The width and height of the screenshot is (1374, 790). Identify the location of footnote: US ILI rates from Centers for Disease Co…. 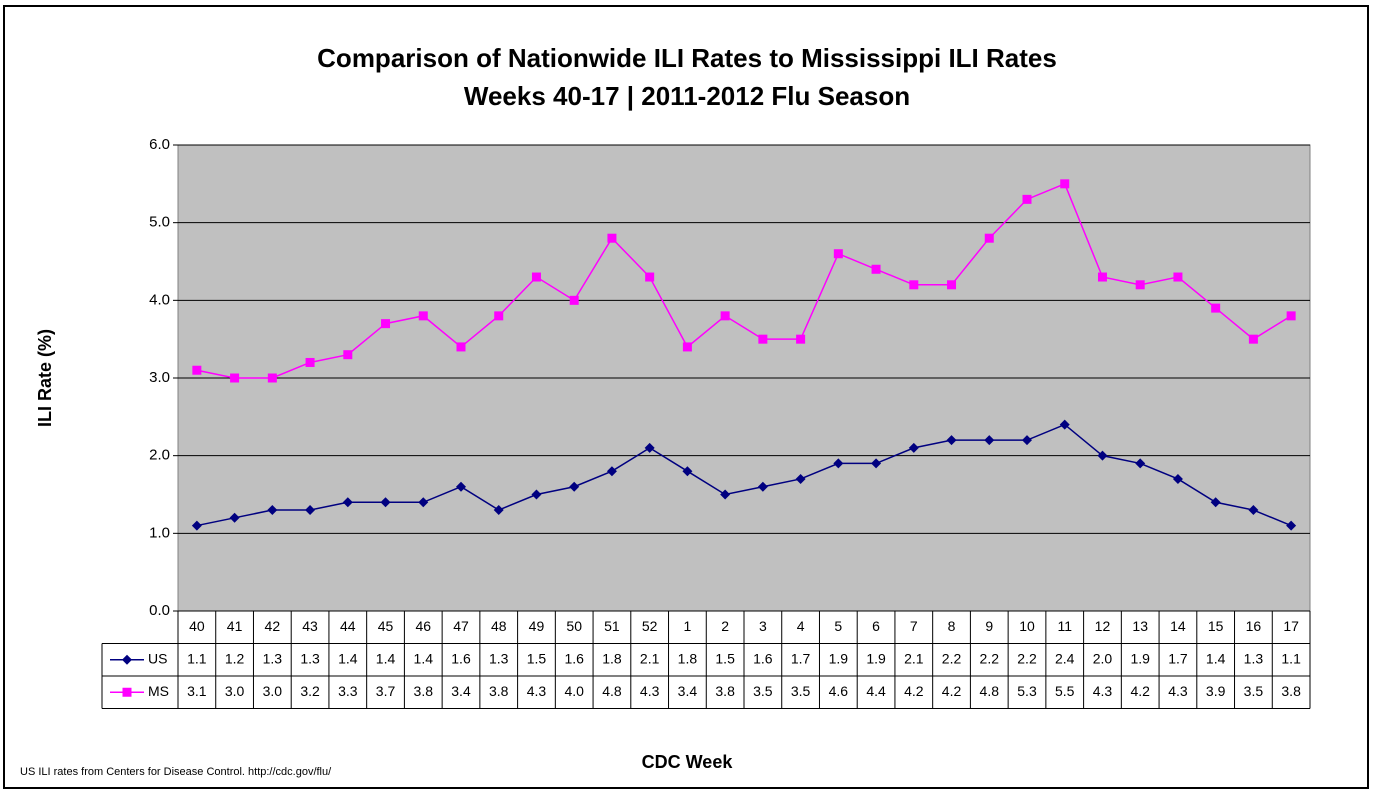
(176, 772).